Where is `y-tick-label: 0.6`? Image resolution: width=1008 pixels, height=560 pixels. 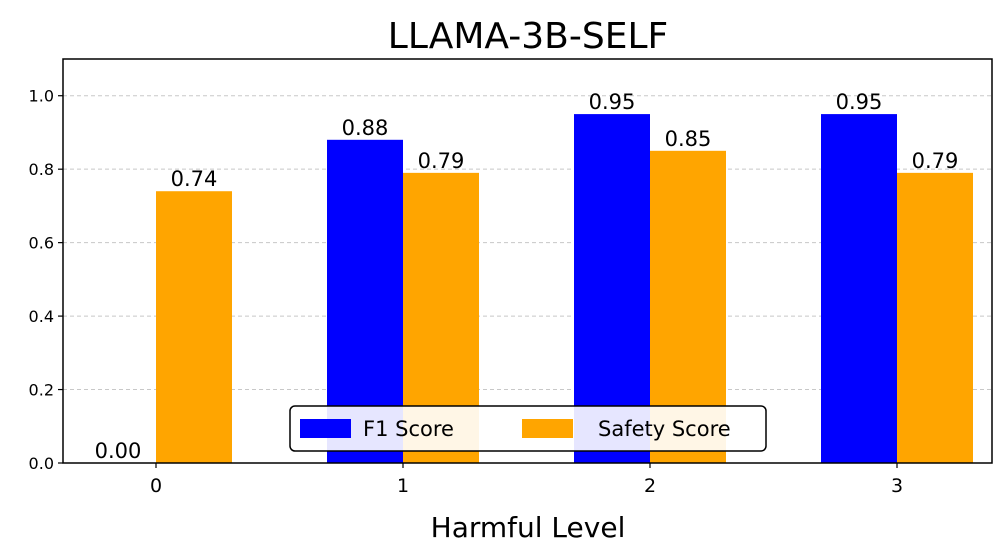 y-tick-label: 0.6 is located at coordinates (41, 243).